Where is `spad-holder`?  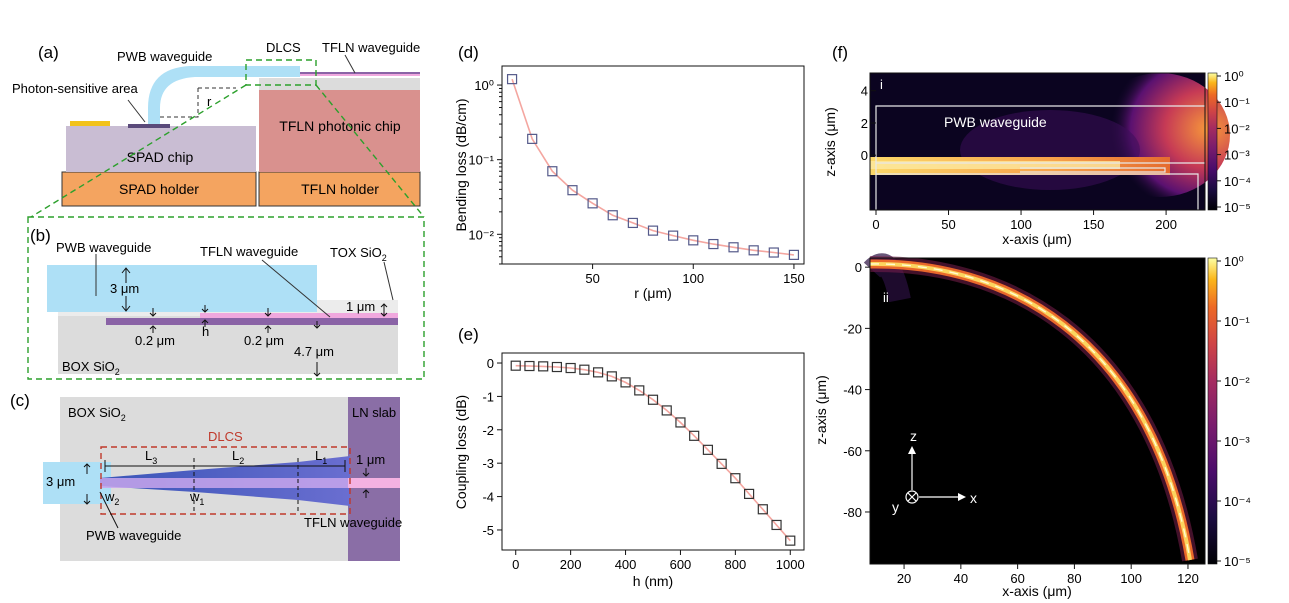
spad-holder is located at coordinates (159, 189).